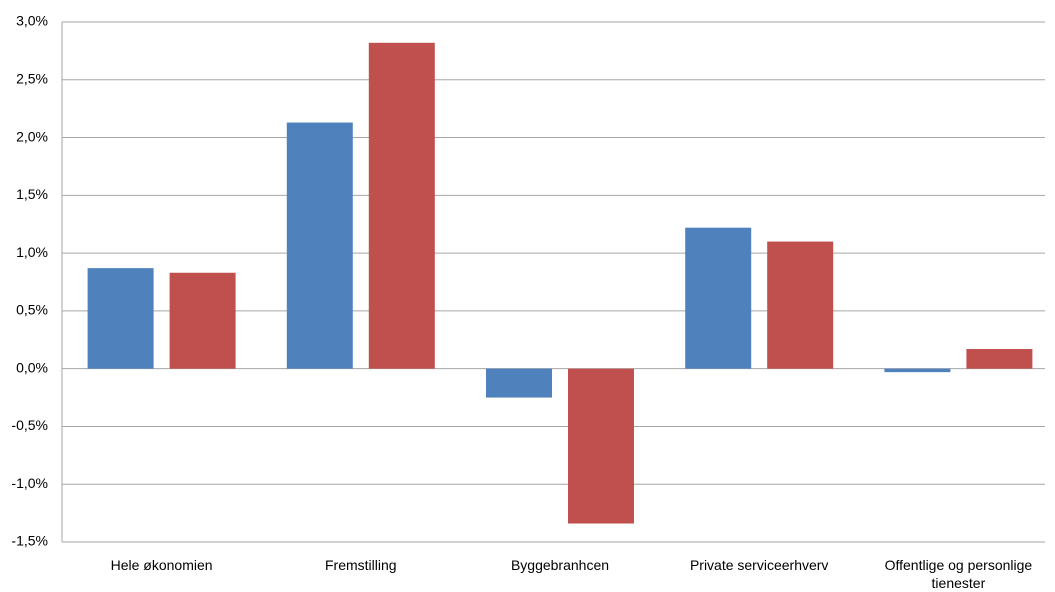  I want to click on y-tick-label: 0,0%, so click(32, 367).